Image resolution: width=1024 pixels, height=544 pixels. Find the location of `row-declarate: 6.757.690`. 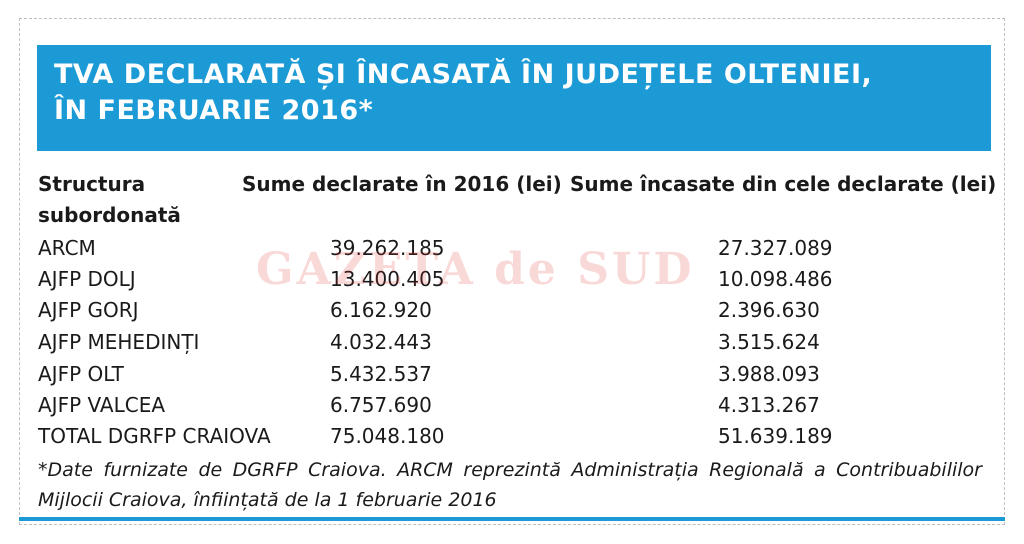

row-declarate: 6.757.690 is located at coordinates (381, 405).